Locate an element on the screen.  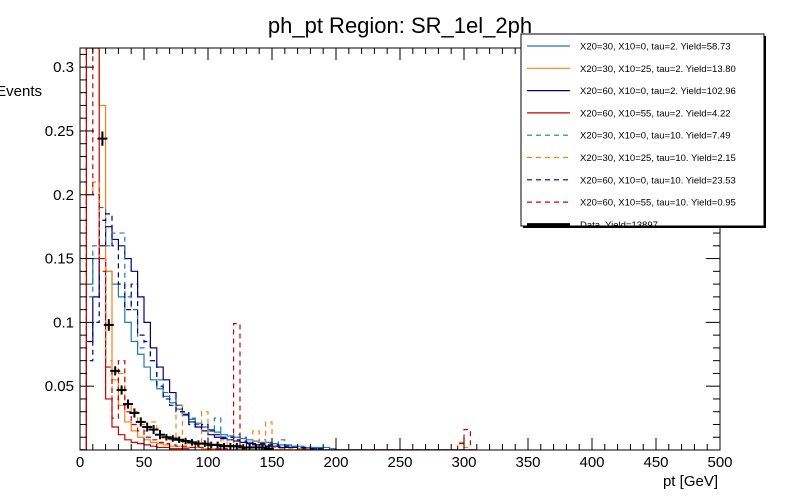
chart-title: ph_pt Region: SR_1el_2ph is located at coordinates (400, 25).